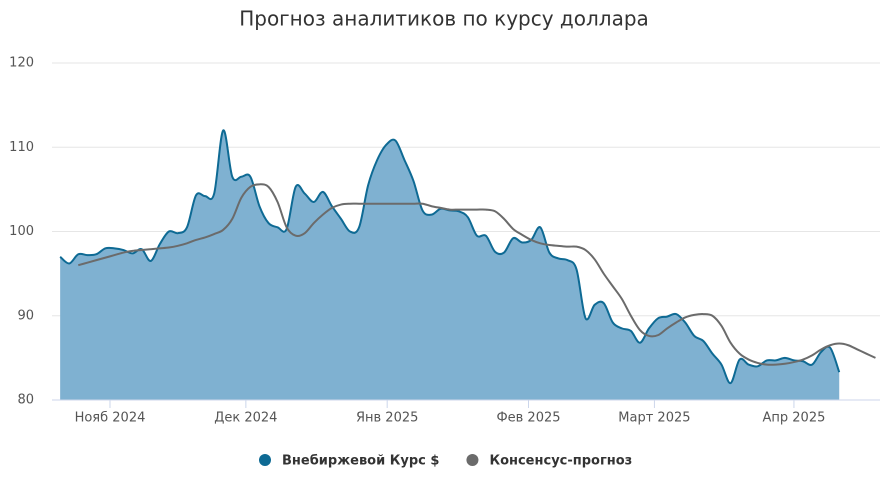 This screenshot has width=892, height=477. Describe the element at coordinates (654, 418) in the screenshot. I see `x-tick-label: Март 2025` at that location.